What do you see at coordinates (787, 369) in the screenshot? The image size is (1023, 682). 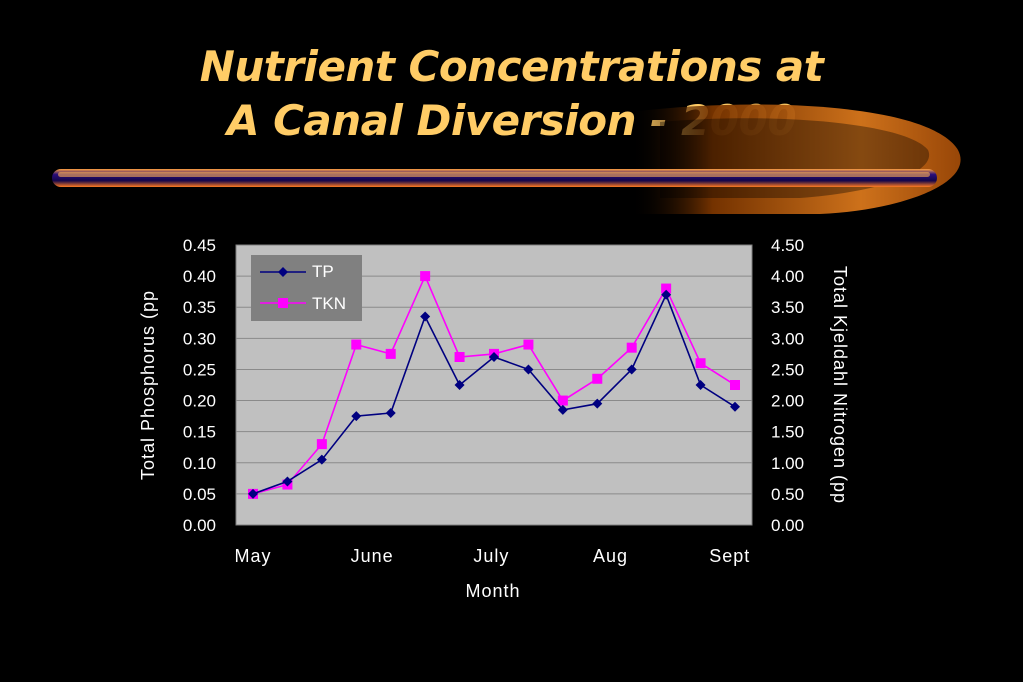 I see `right-tick-label: 2.50` at bounding box center [787, 369].